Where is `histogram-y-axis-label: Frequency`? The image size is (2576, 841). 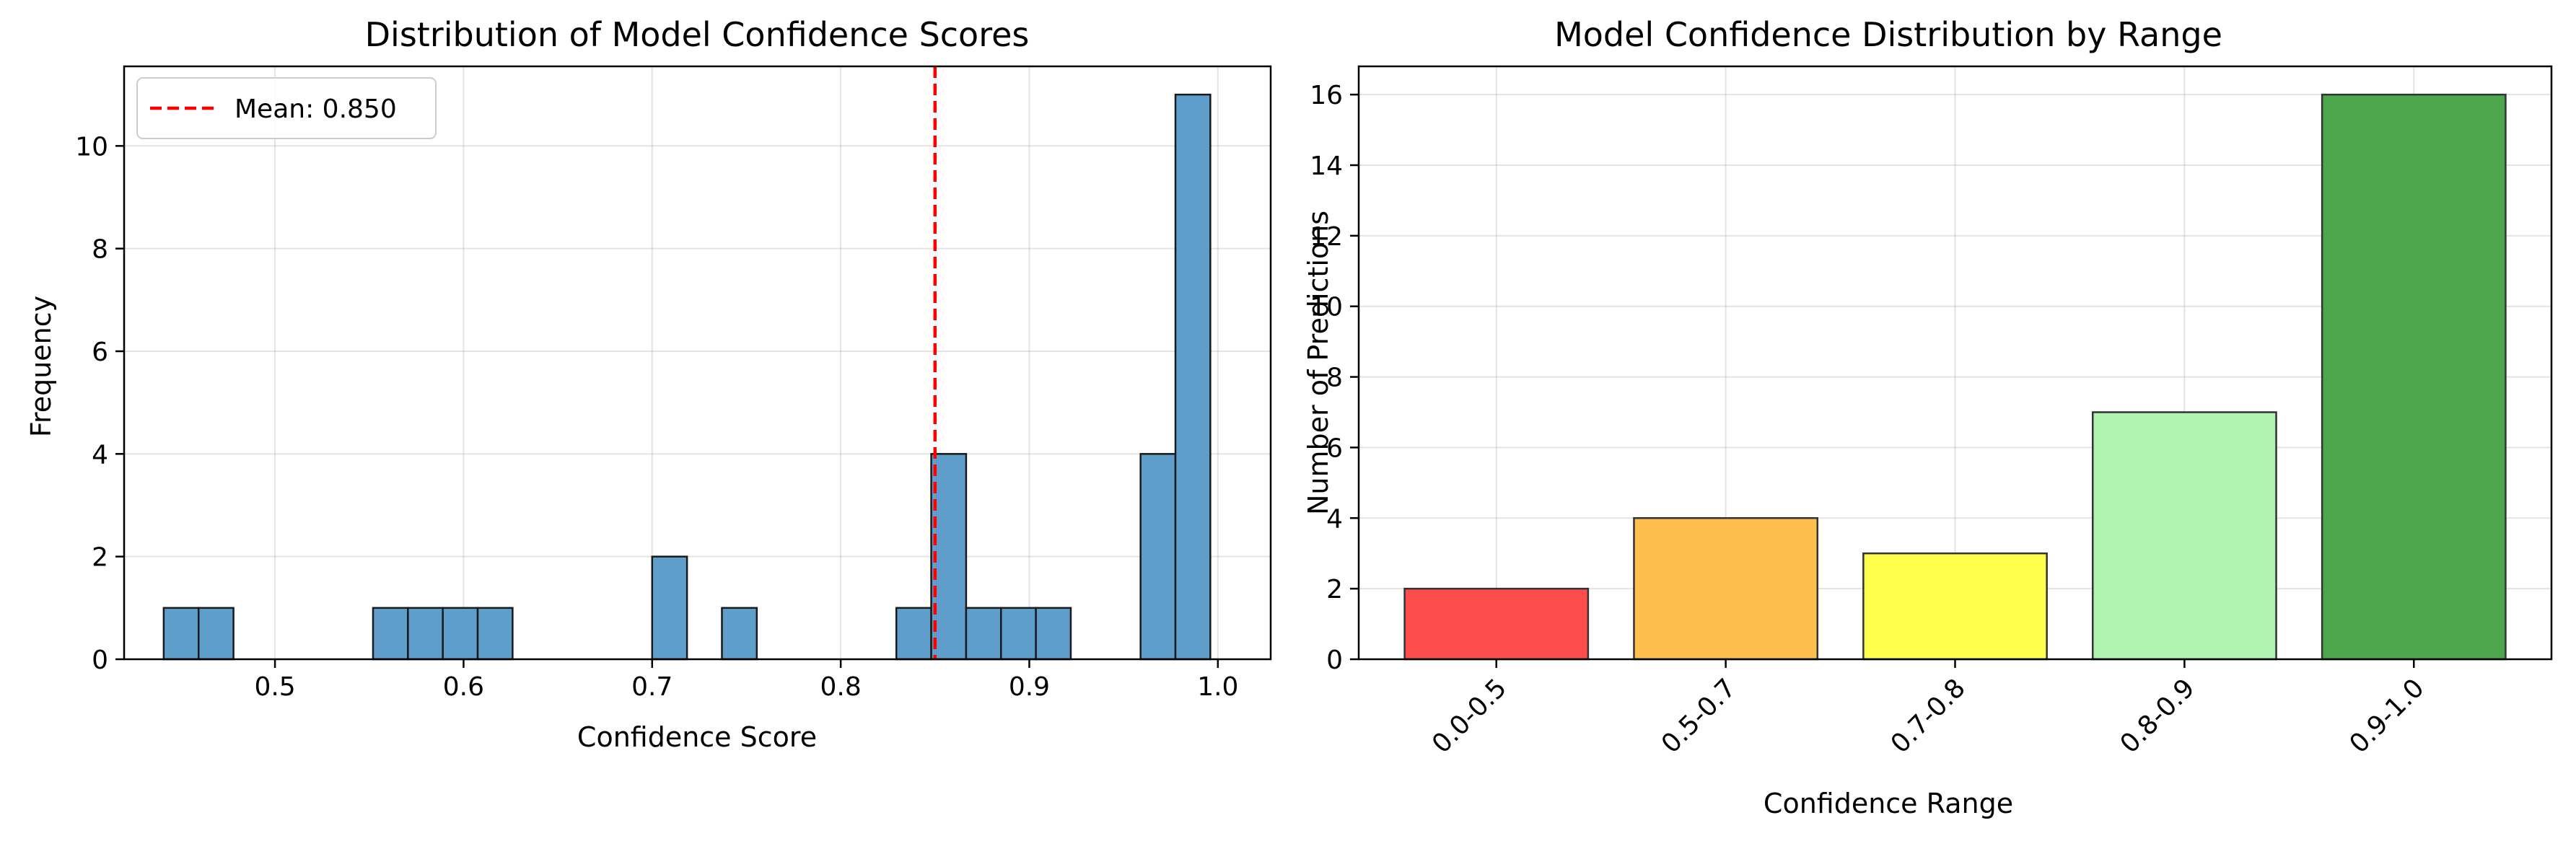
histogram-y-axis-label: Frequency is located at coordinates (41, 366).